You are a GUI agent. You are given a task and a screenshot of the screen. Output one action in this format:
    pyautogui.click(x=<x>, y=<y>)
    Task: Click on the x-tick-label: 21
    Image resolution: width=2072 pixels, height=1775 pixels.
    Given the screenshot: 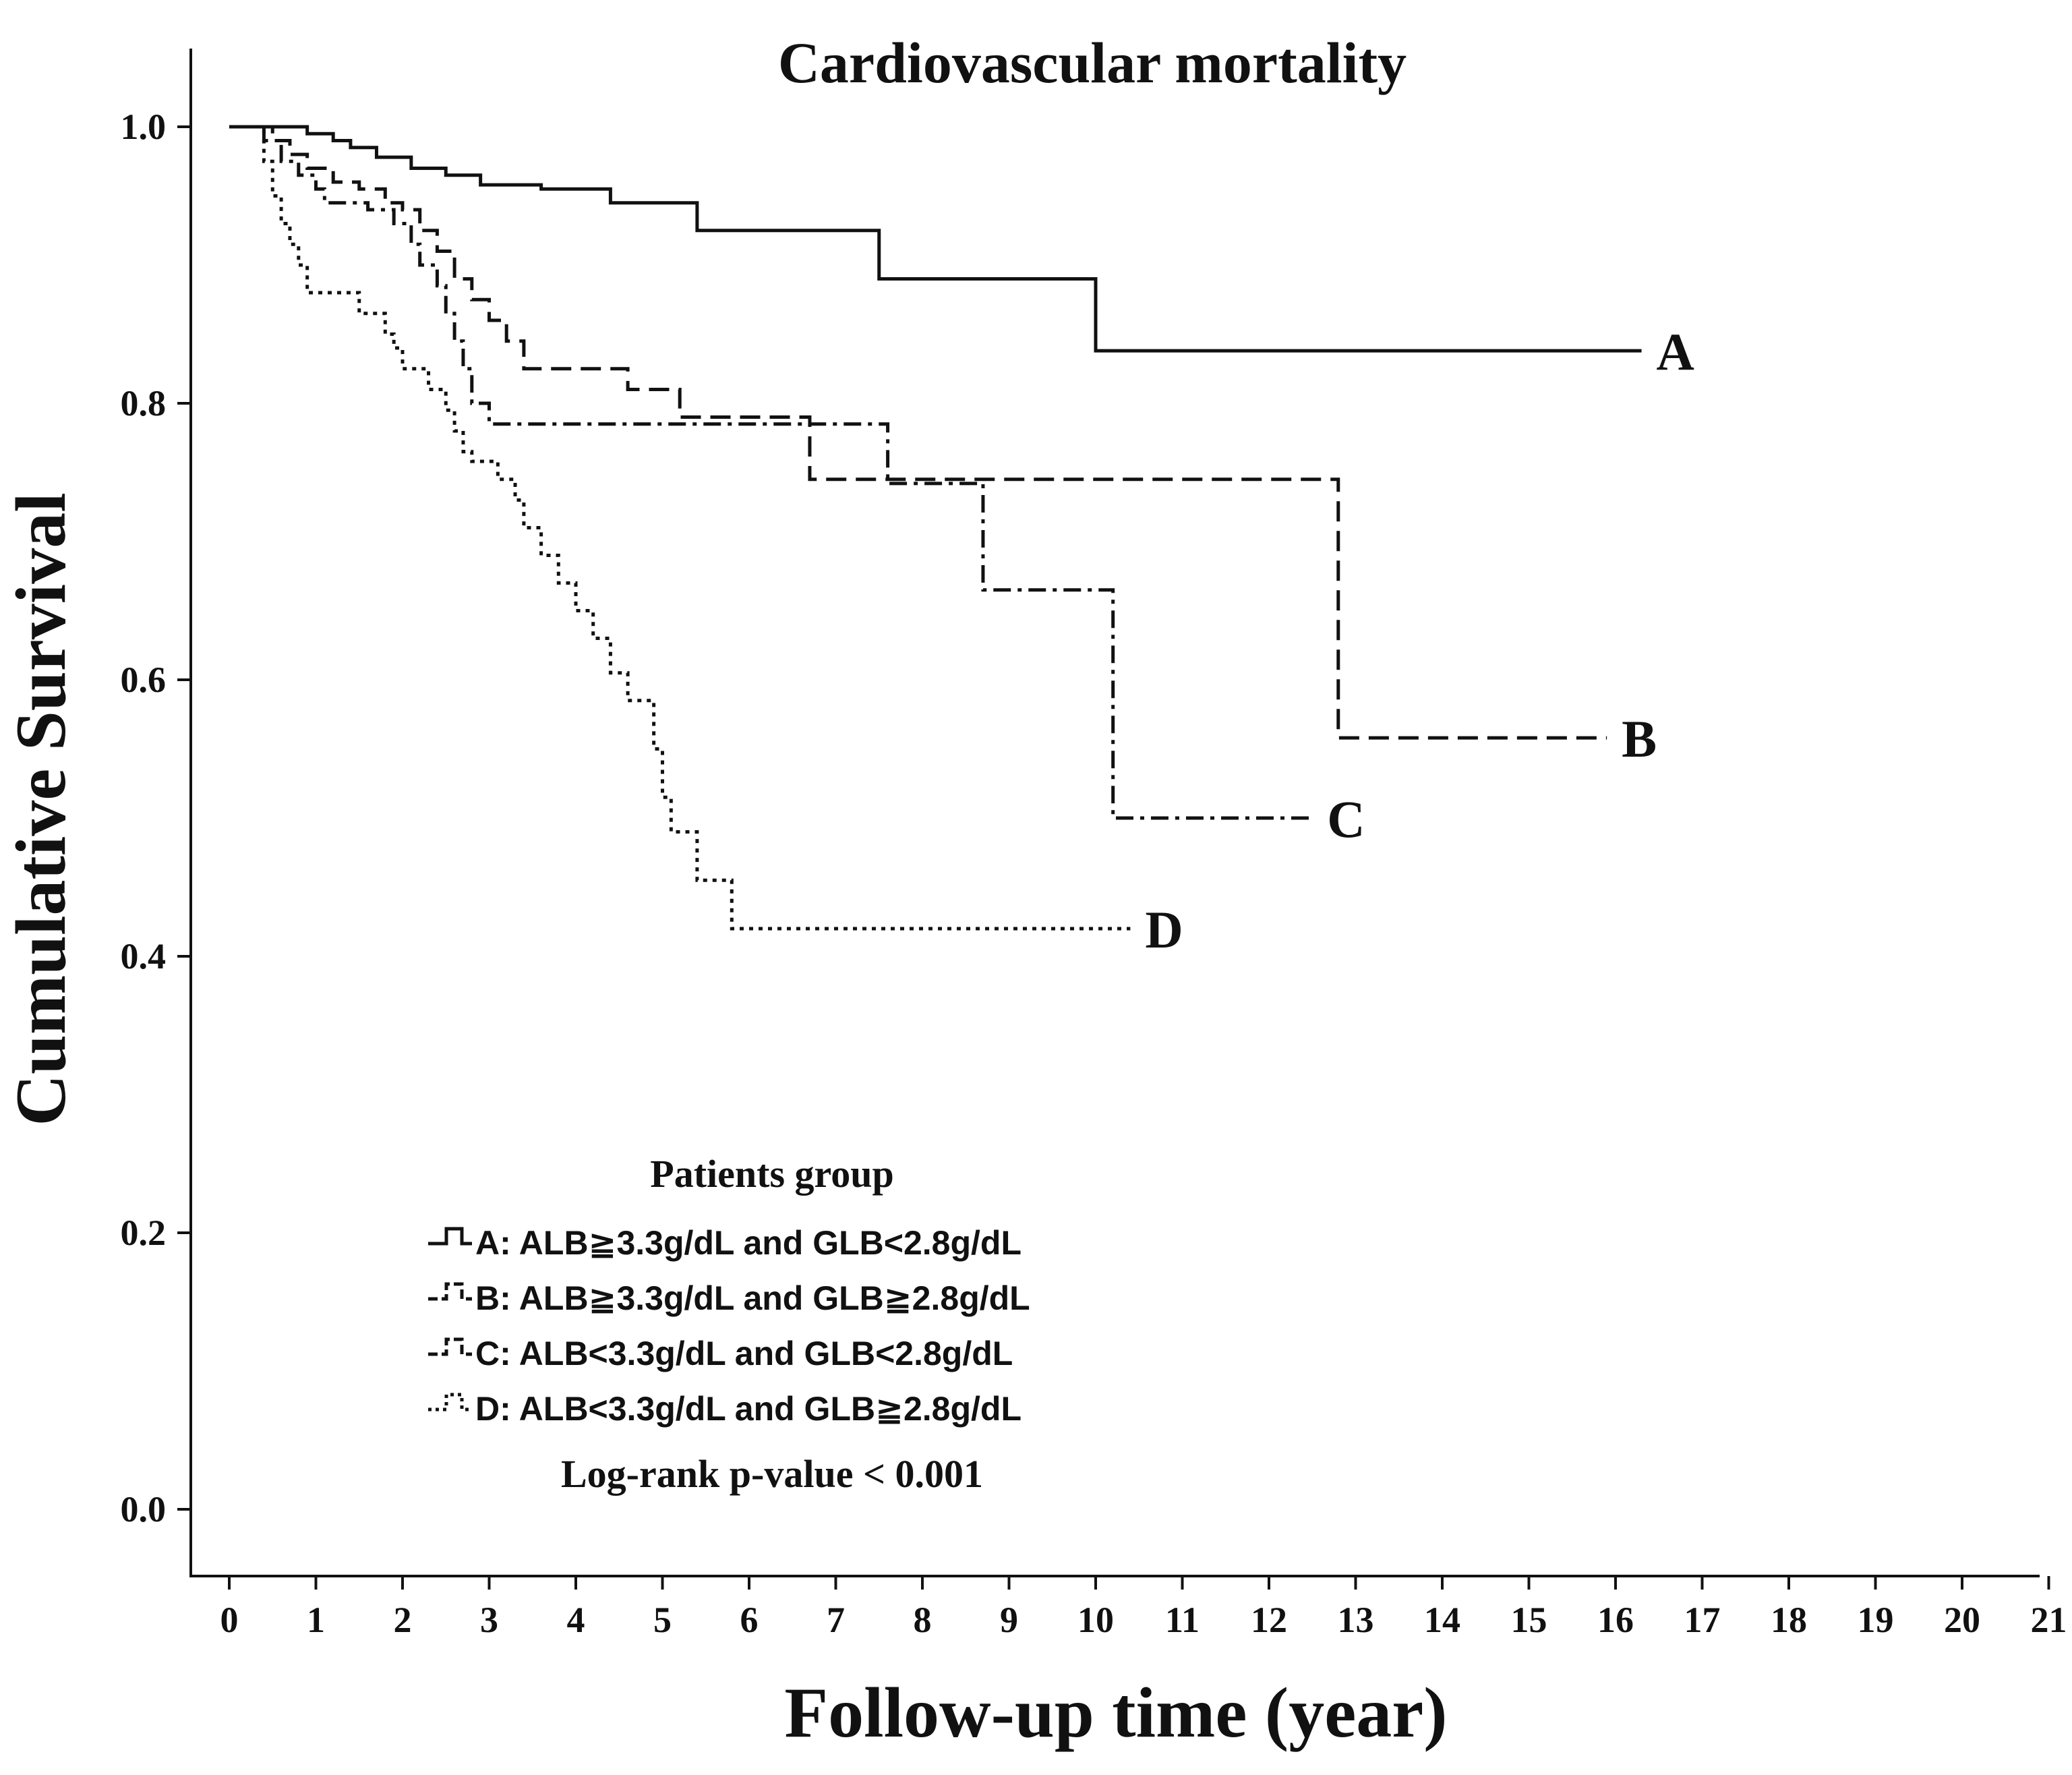 What is the action you would take?
    pyautogui.click(x=2049, y=1620)
    